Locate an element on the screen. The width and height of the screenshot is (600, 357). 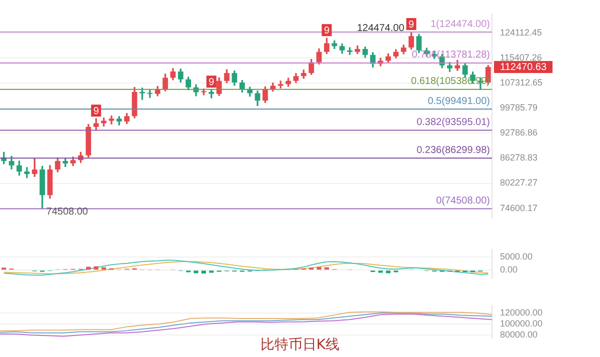
y-tick-label: 115407.26 is located at coordinates (521, 57).